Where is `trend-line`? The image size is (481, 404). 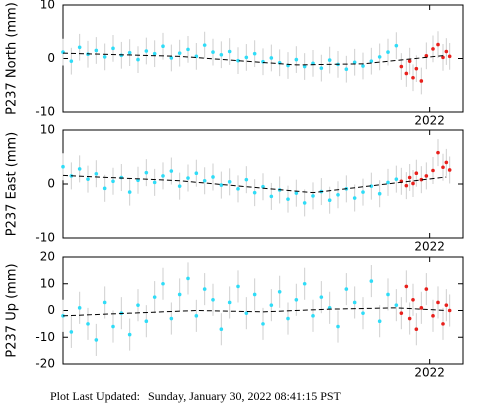
trend-line is located at coordinates (254, 312).